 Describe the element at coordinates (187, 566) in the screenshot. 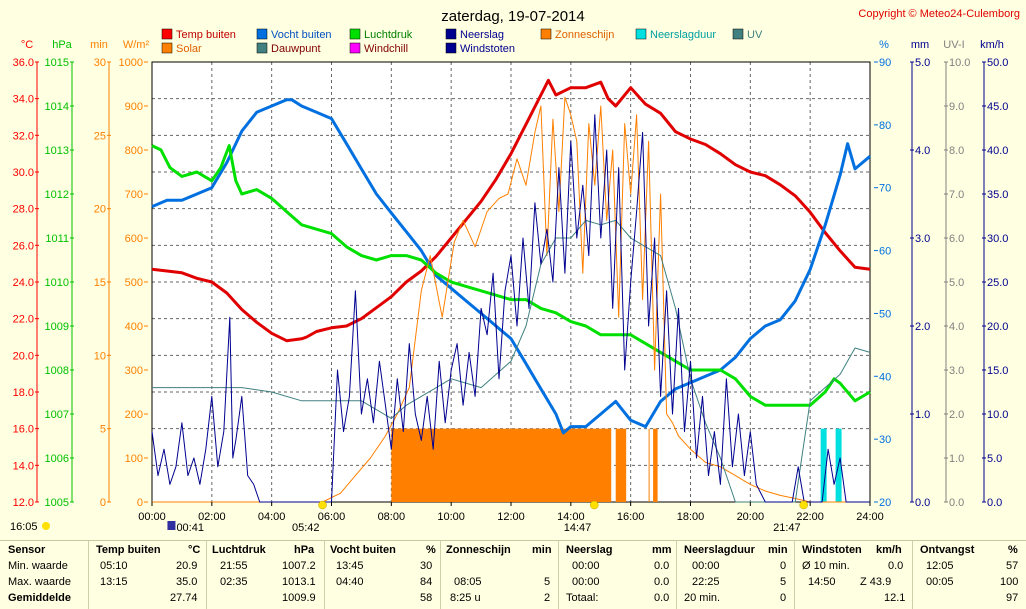

I see `temp-min-value: 20.9` at that location.